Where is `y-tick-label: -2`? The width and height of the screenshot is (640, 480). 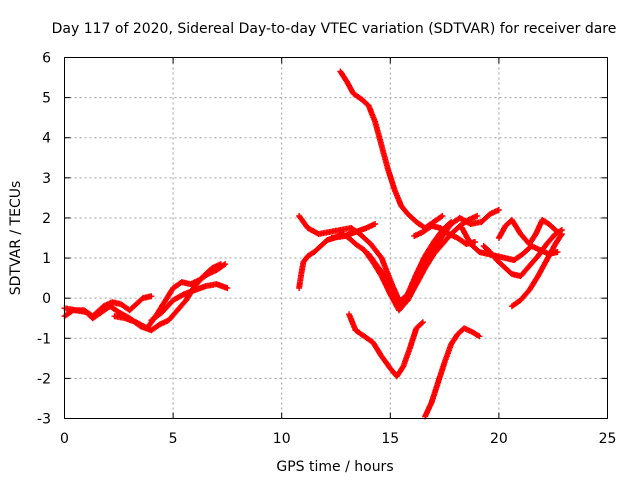
y-tick-label: -2 is located at coordinates (44, 379).